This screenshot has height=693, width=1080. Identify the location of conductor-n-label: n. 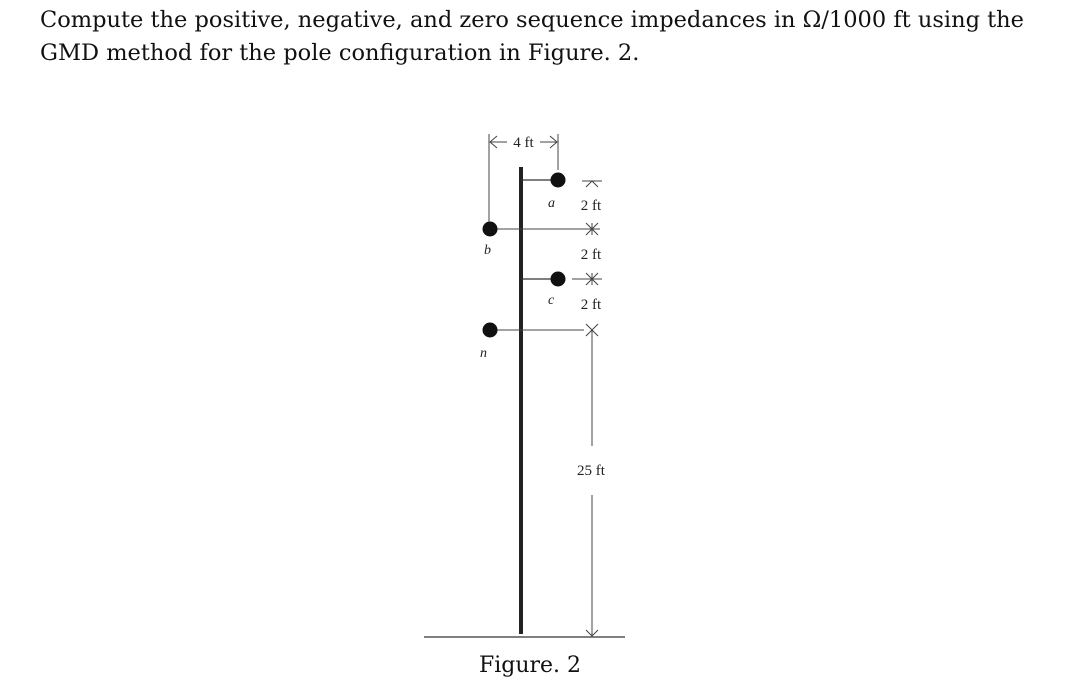
(483, 353).